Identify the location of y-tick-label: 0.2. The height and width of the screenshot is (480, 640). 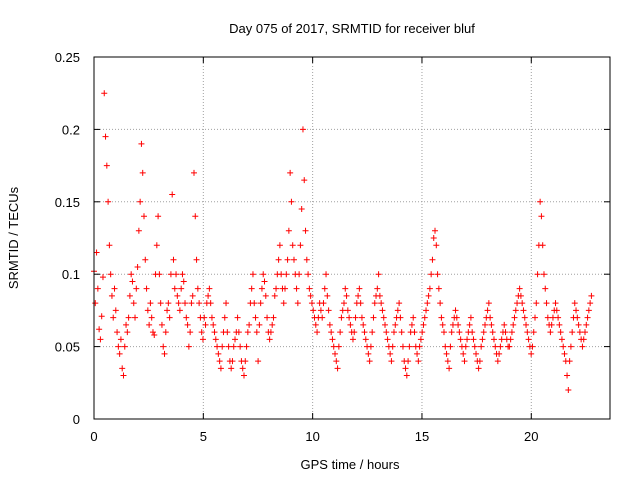
(71, 129).